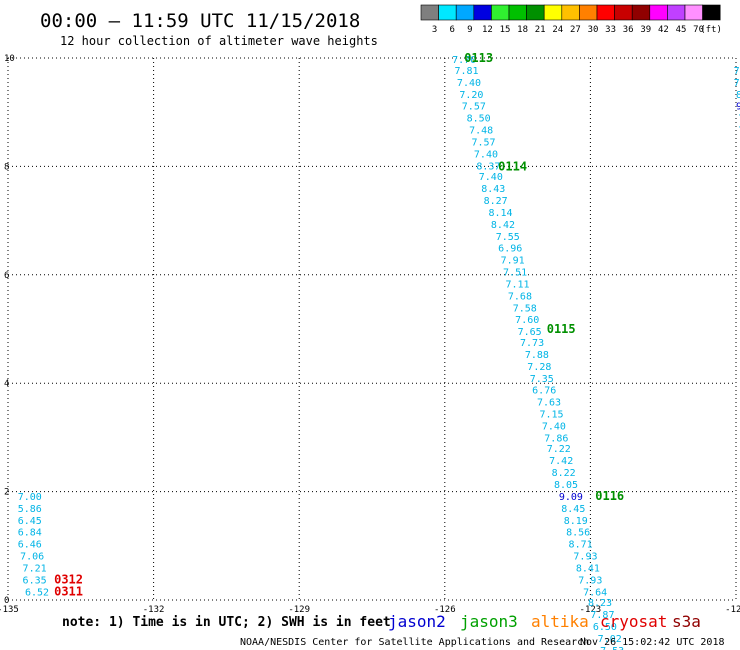 This screenshot has width=740, height=650. I want to click on wave-height-label: 8.45, so click(573, 509).